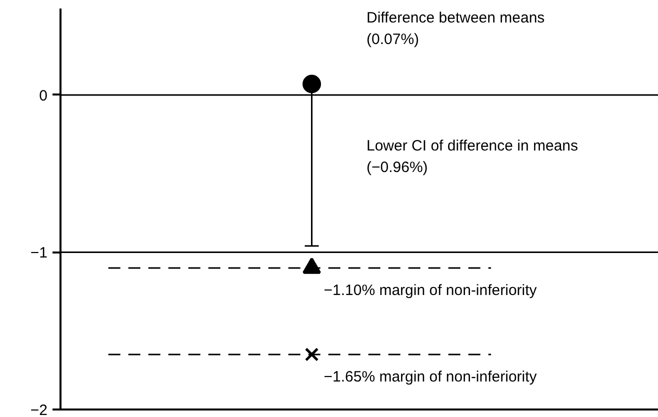  What do you see at coordinates (431, 377) in the screenshot?
I see `ref-line-label: −1.65% margin of non-inferiority` at bounding box center [431, 377].